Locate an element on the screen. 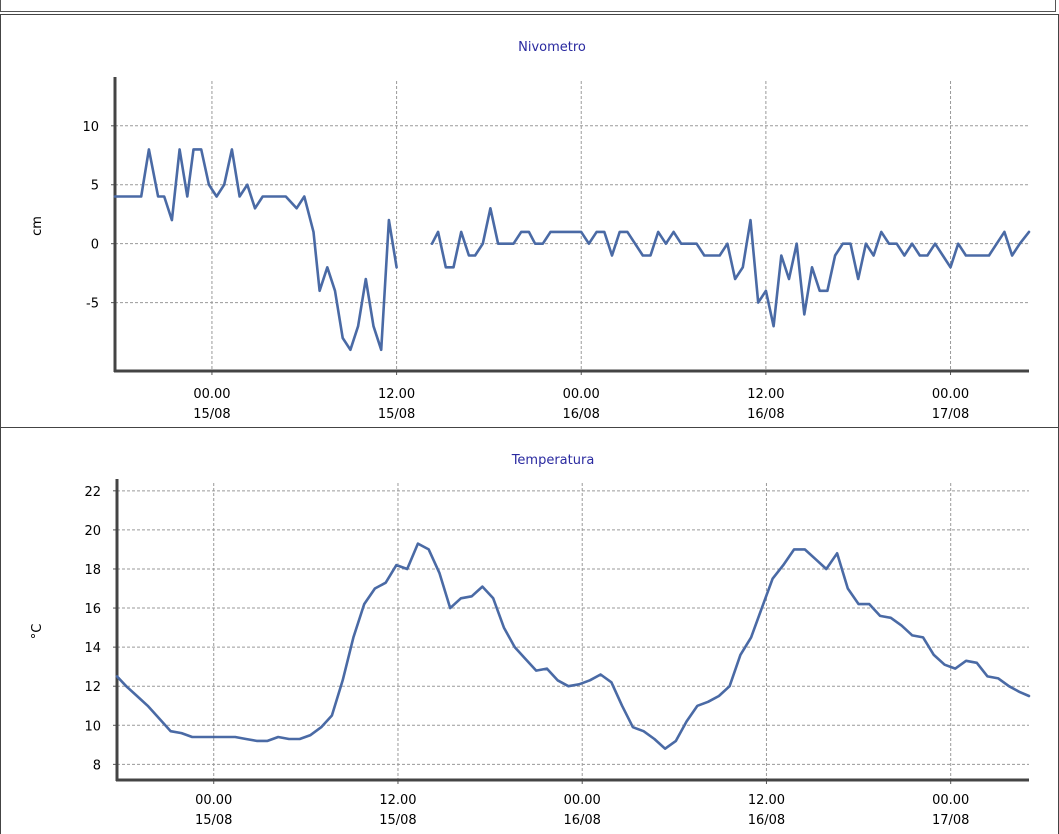 The width and height of the screenshot is (1059, 834). chart-title: Temperatura is located at coordinates (553, 460).